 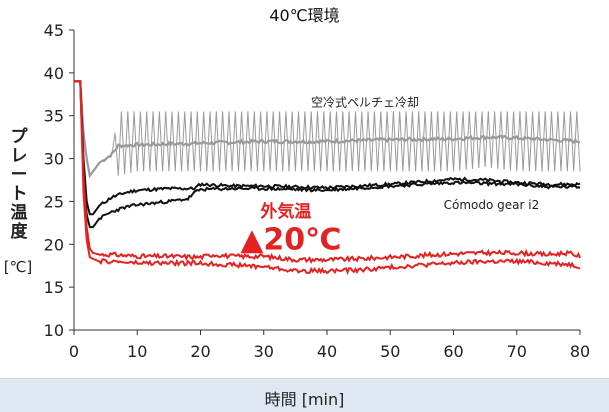 What do you see at coordinates (327, 351) in the screenshot?
I see `x-tick-label: 40` at bounding box center [327, 351].